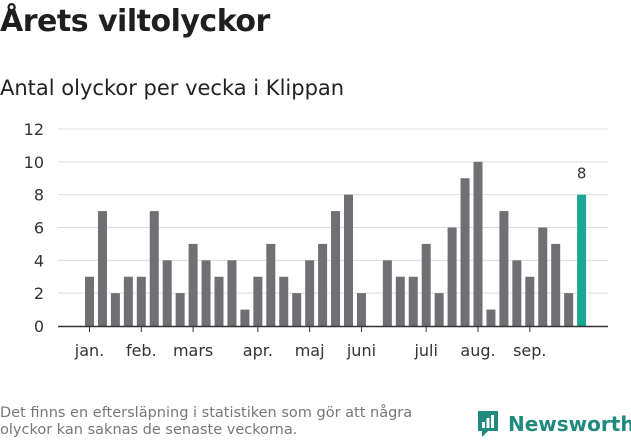  Describe the element at coordinates (34, 162) in the screenshot. I see `y-tick-label: 10` at that location.